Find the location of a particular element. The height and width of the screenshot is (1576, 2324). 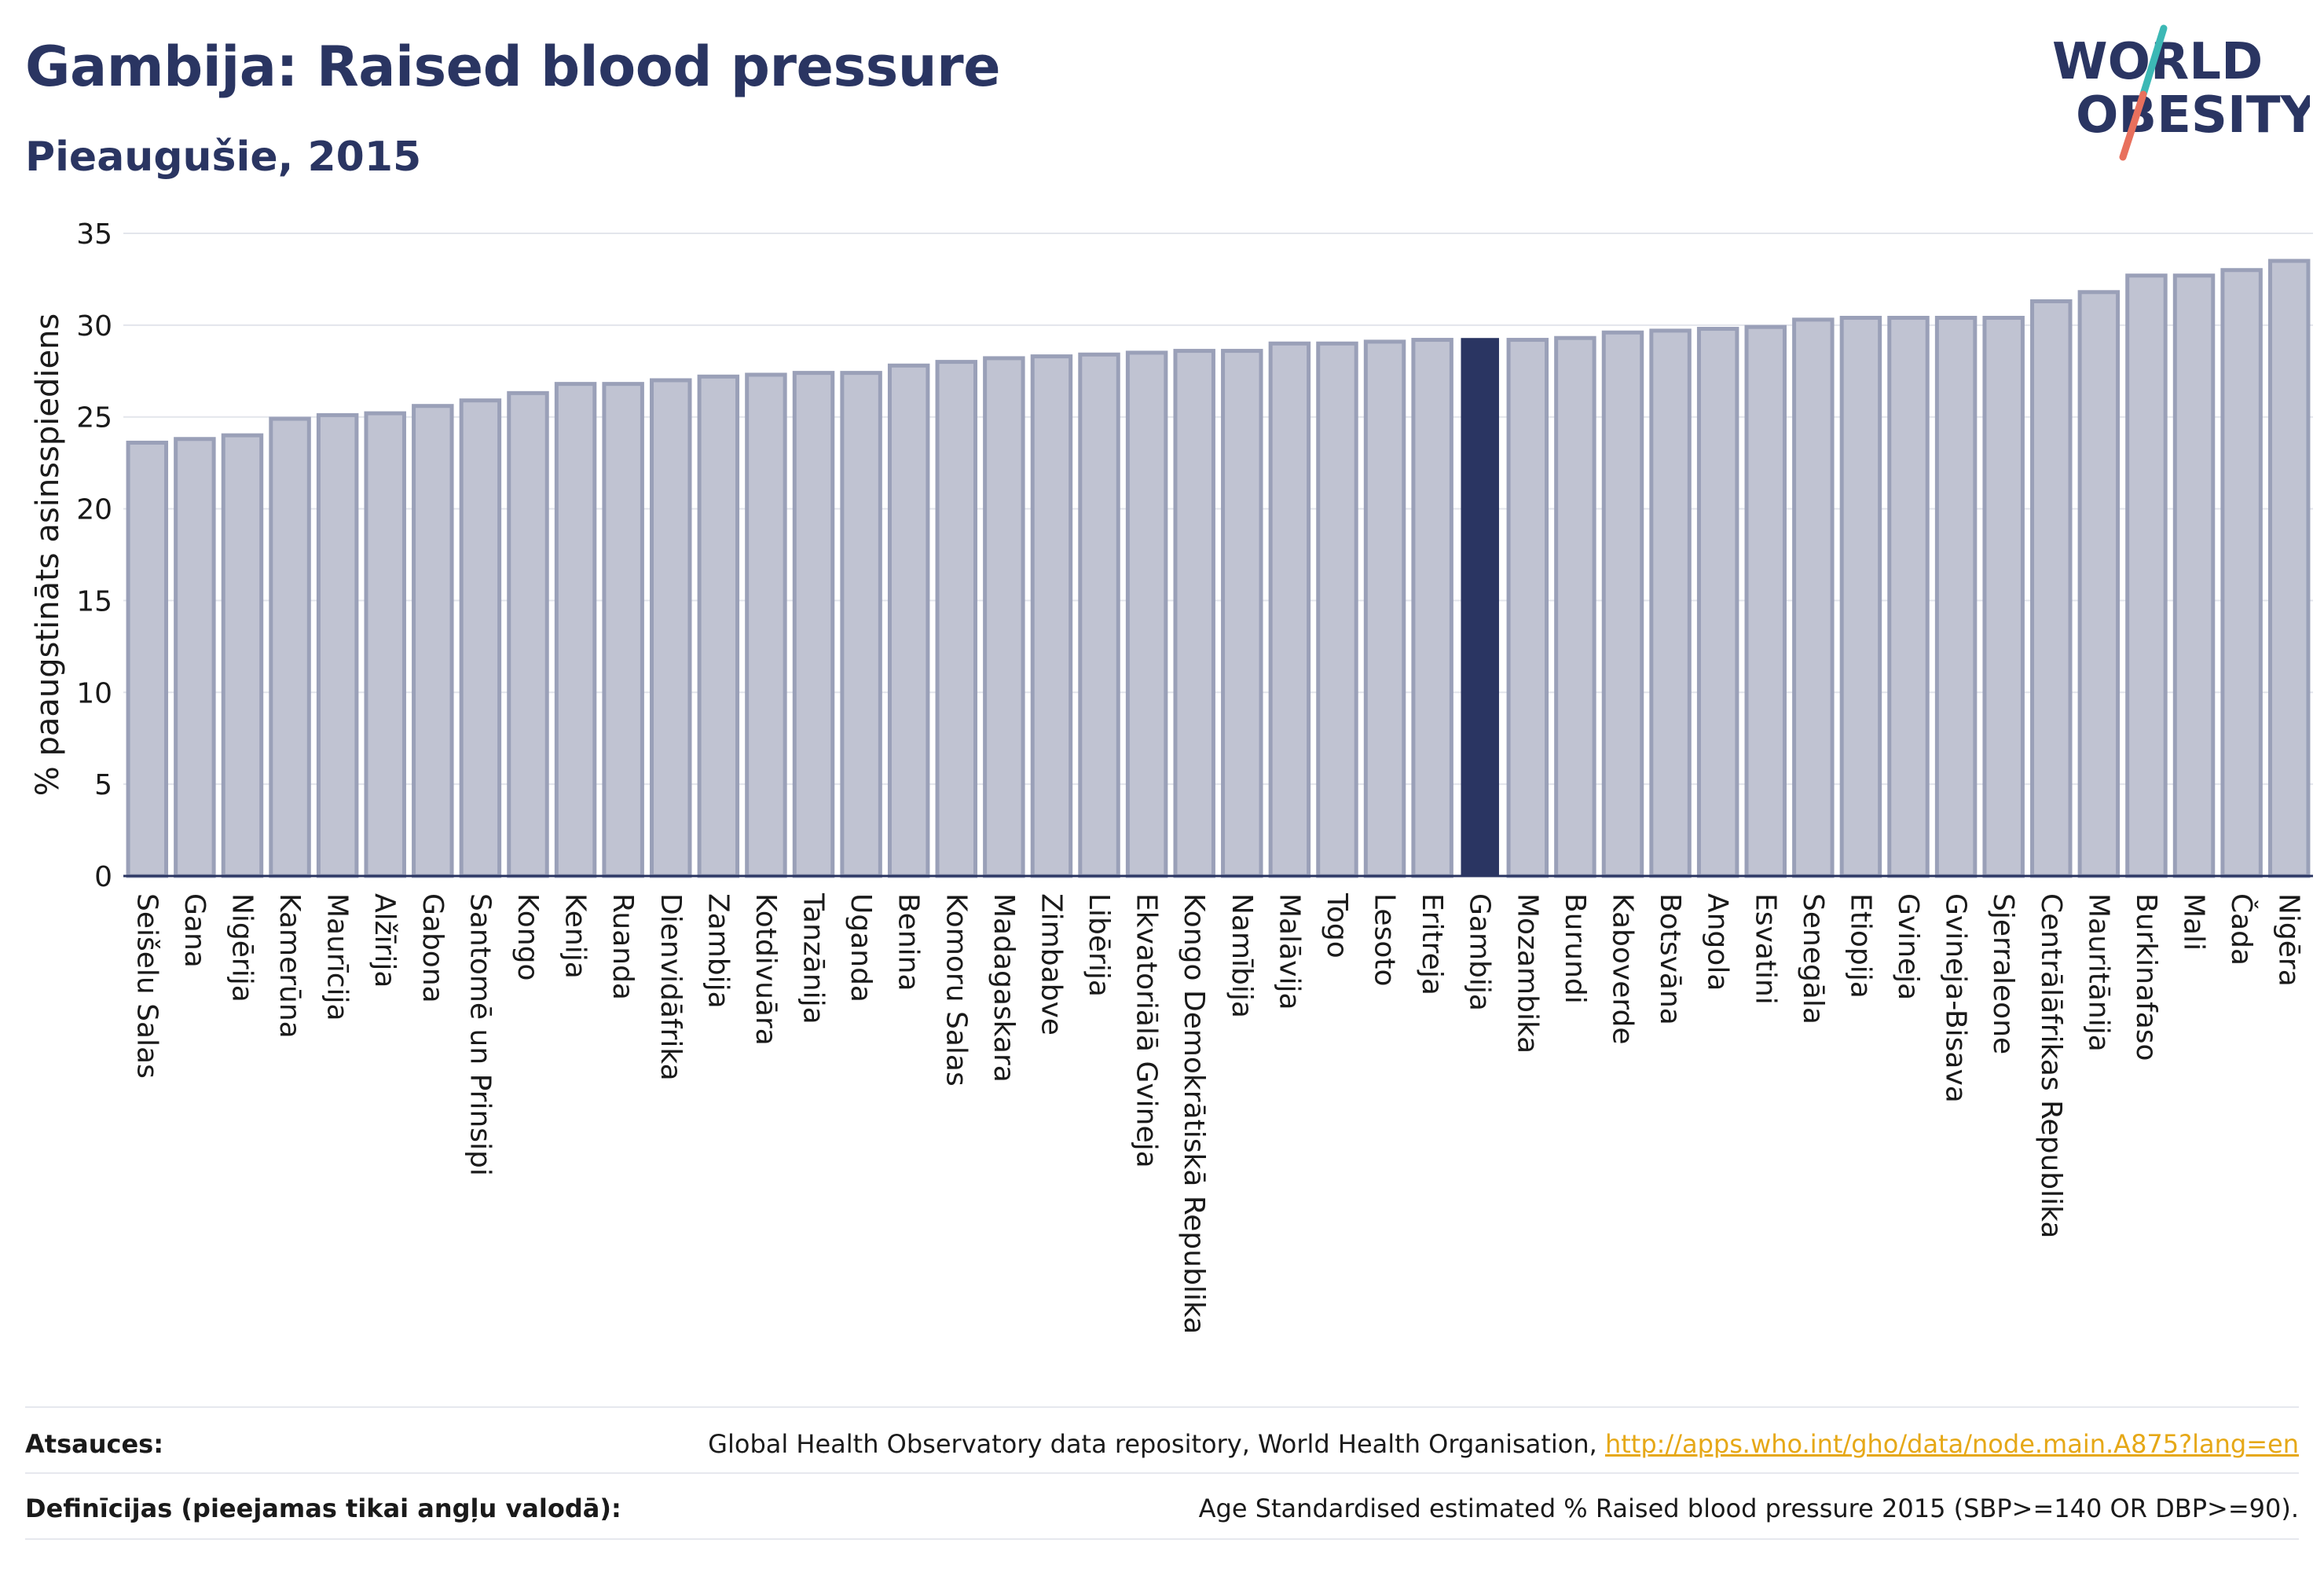

footer-divider-bottom is located at coordinates (1162, 1539).